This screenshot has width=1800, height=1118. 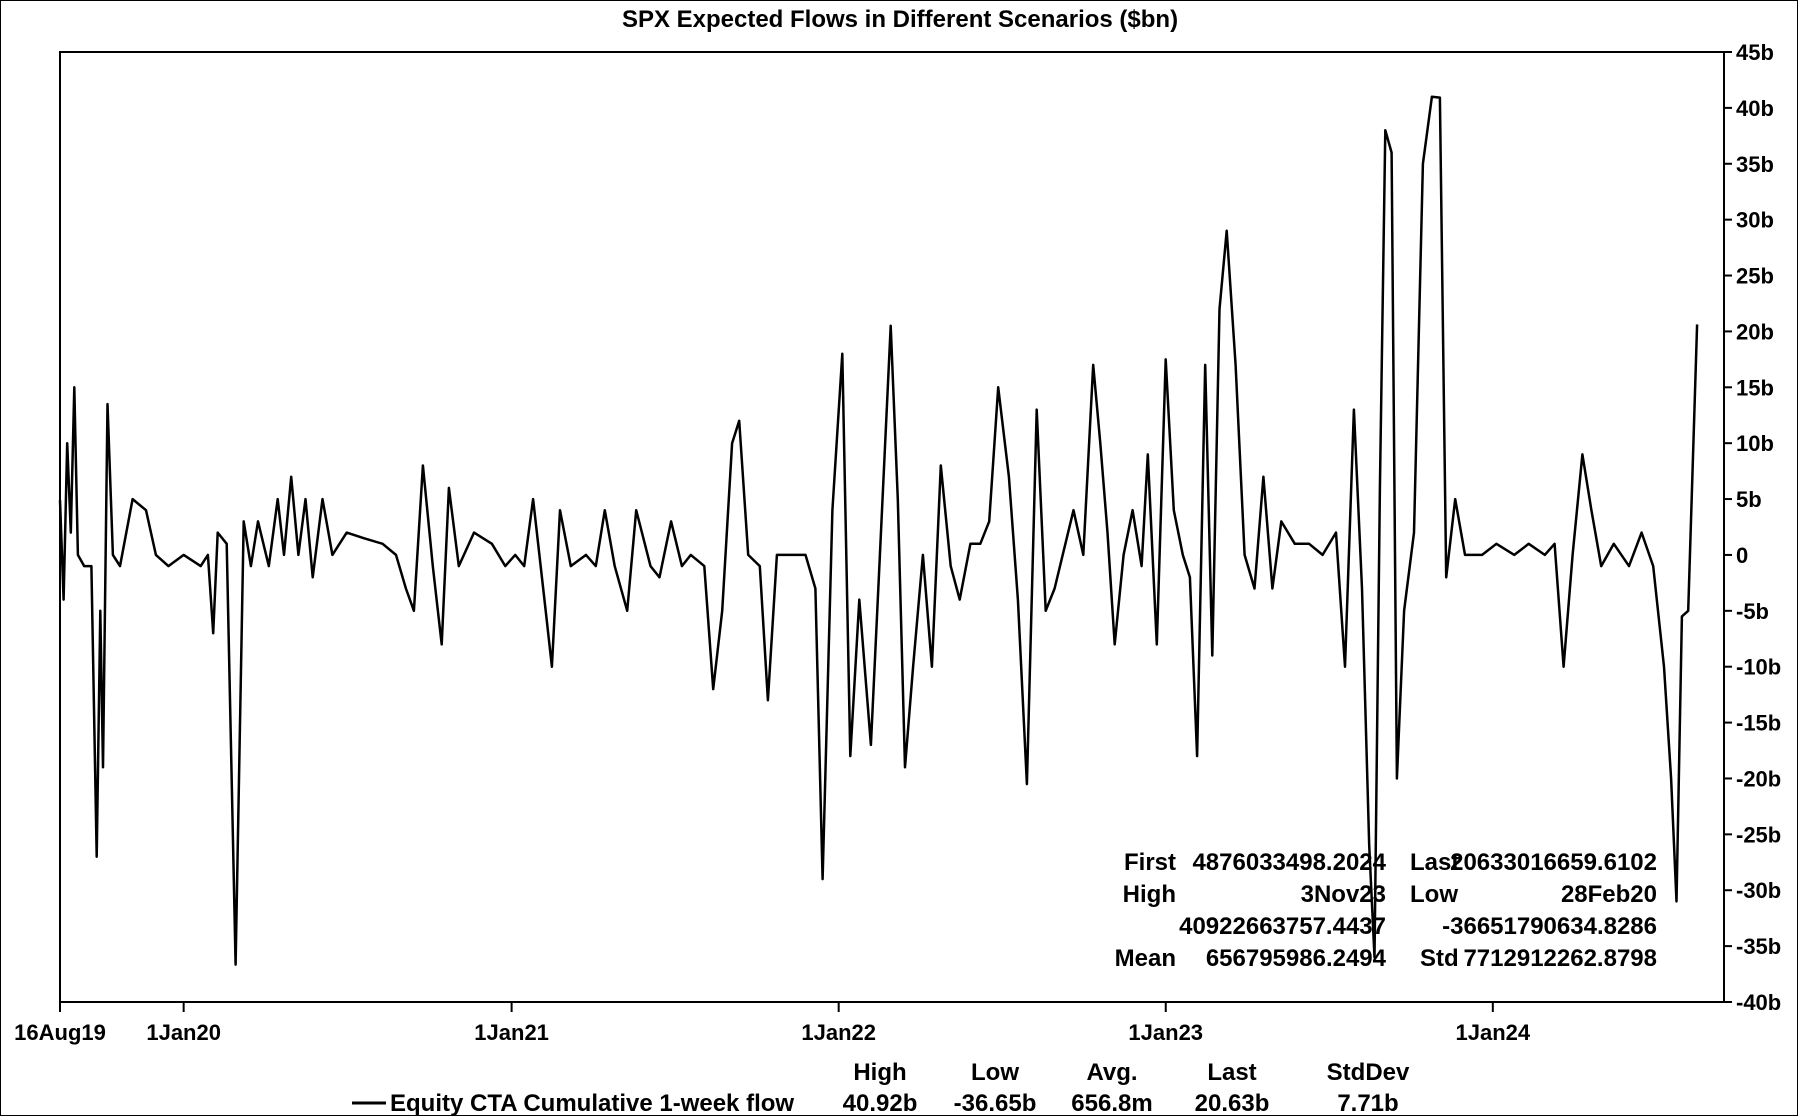 I want to click on stats-box-text: 4876033498.2024, so click(x=1289, y=862).